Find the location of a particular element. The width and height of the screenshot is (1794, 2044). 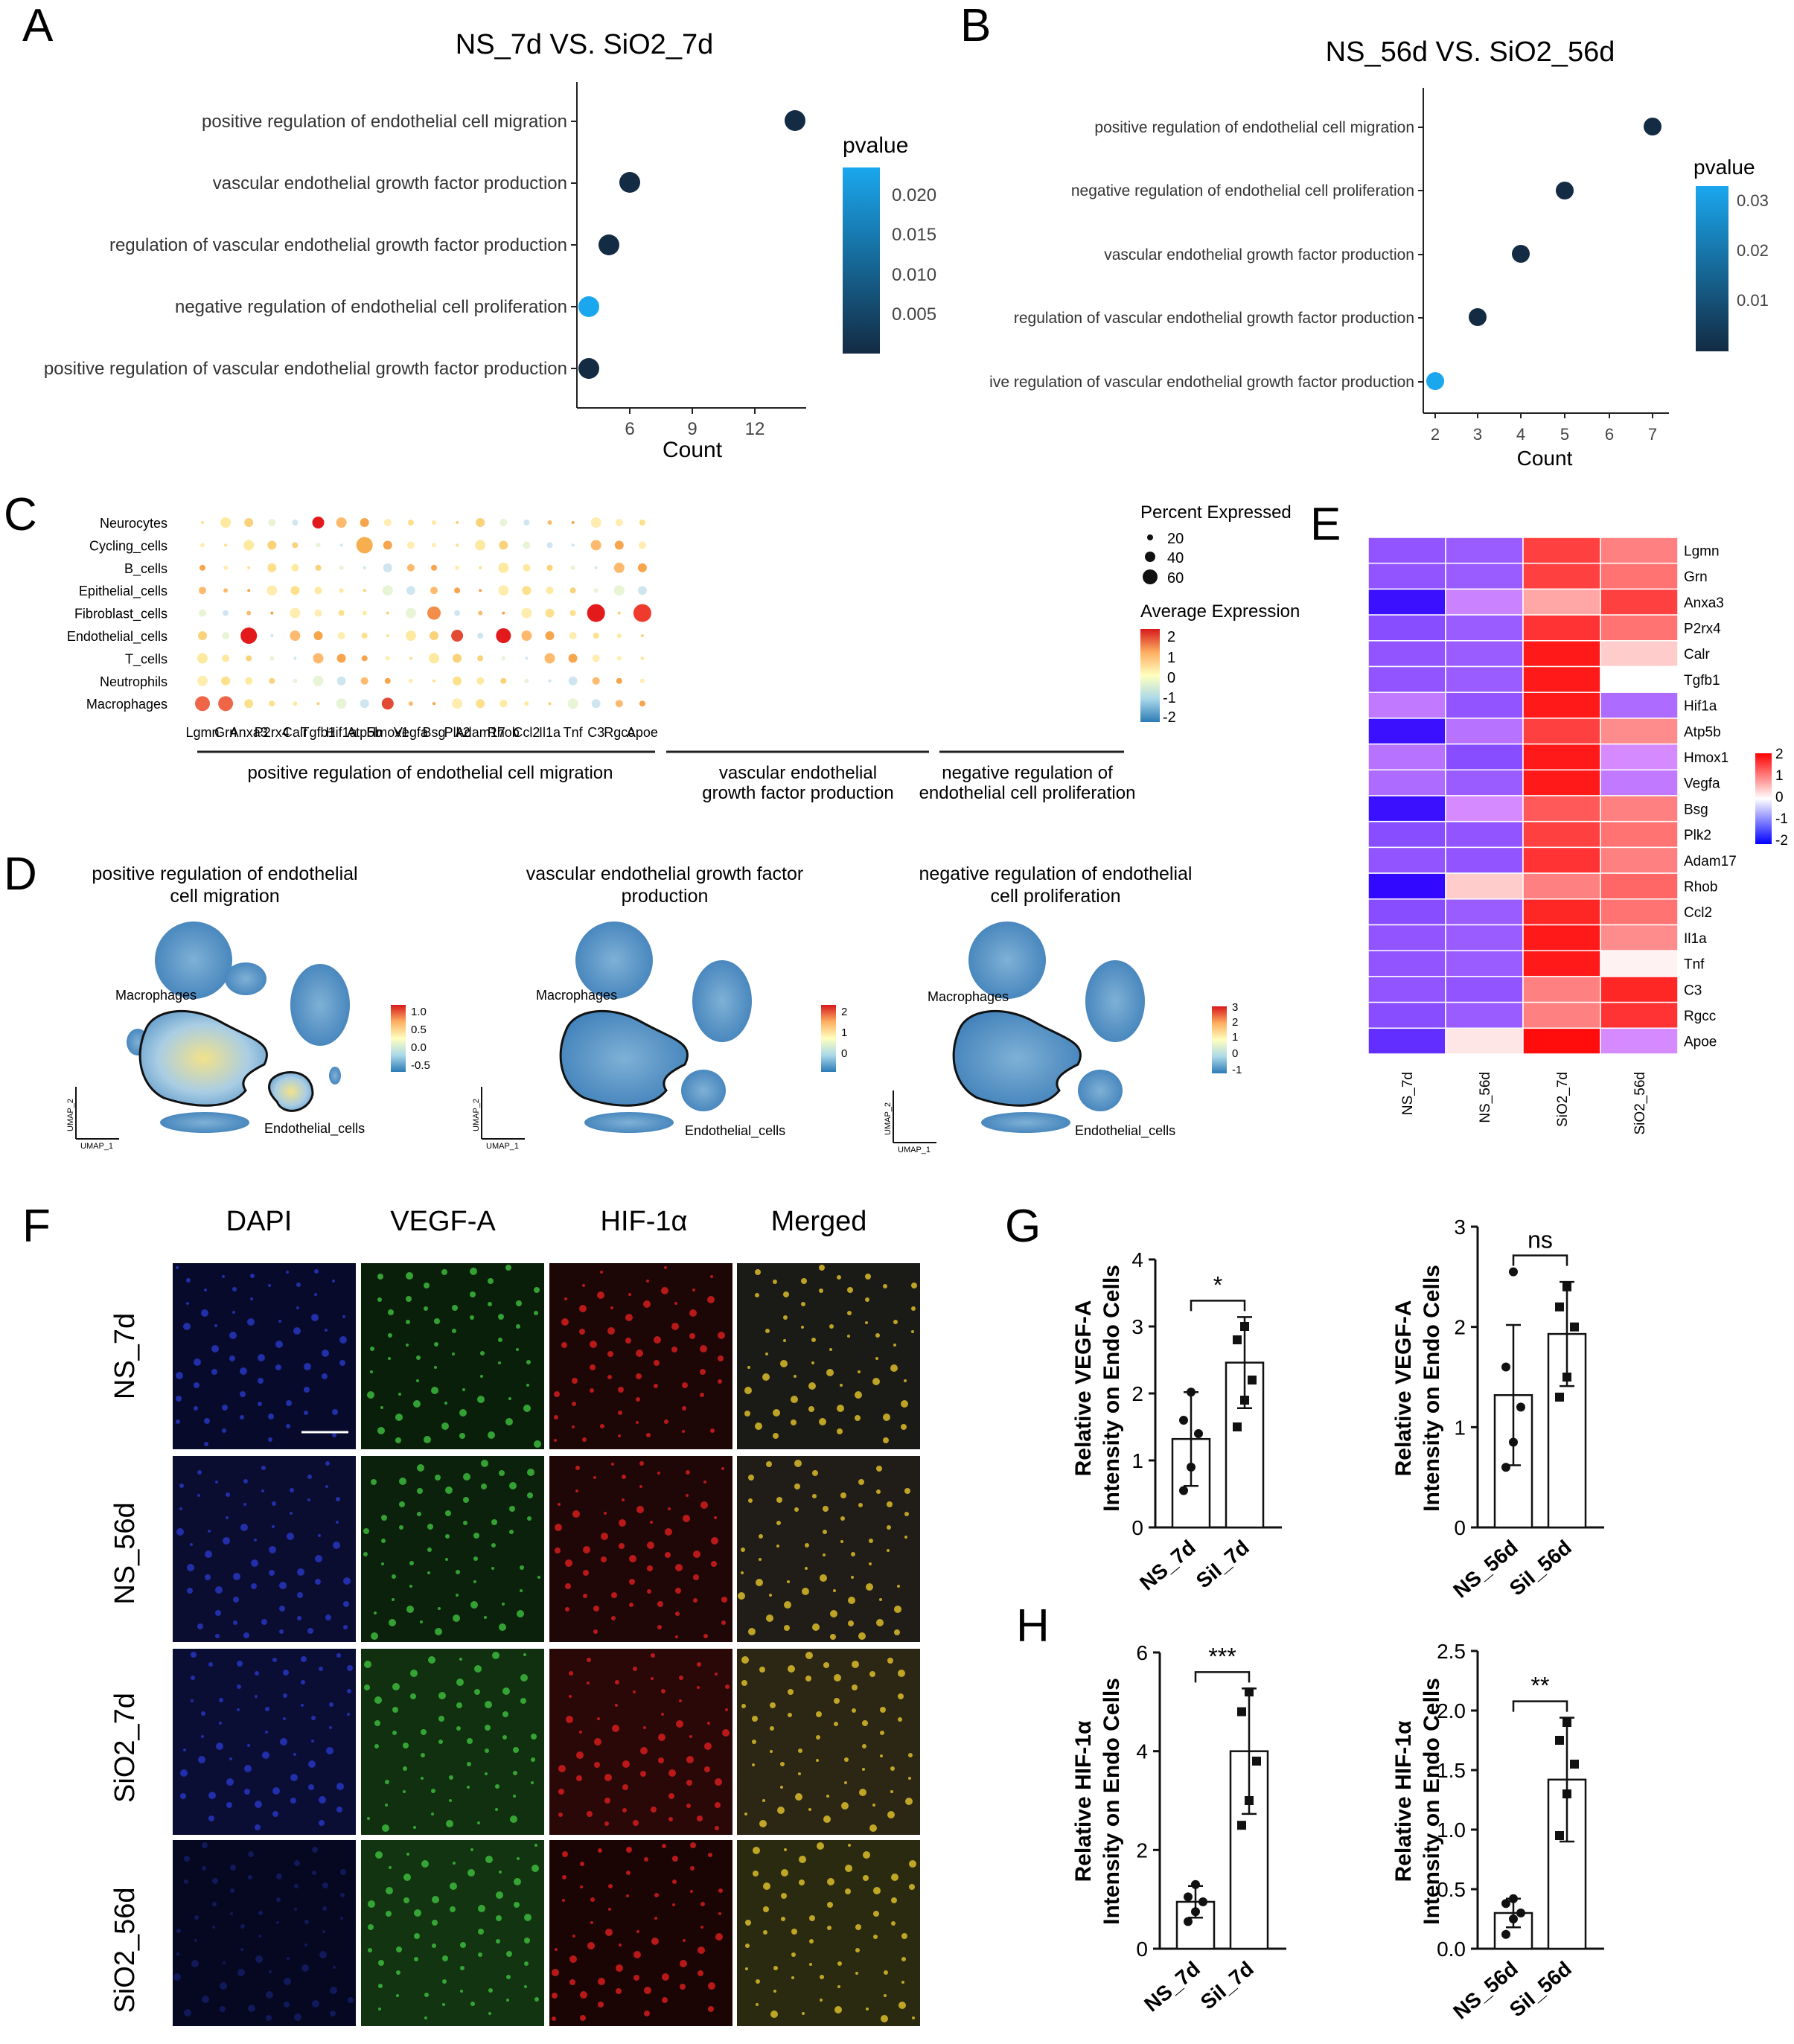

panel-c-col-label: Bsg is located at coordinates (433, 732).